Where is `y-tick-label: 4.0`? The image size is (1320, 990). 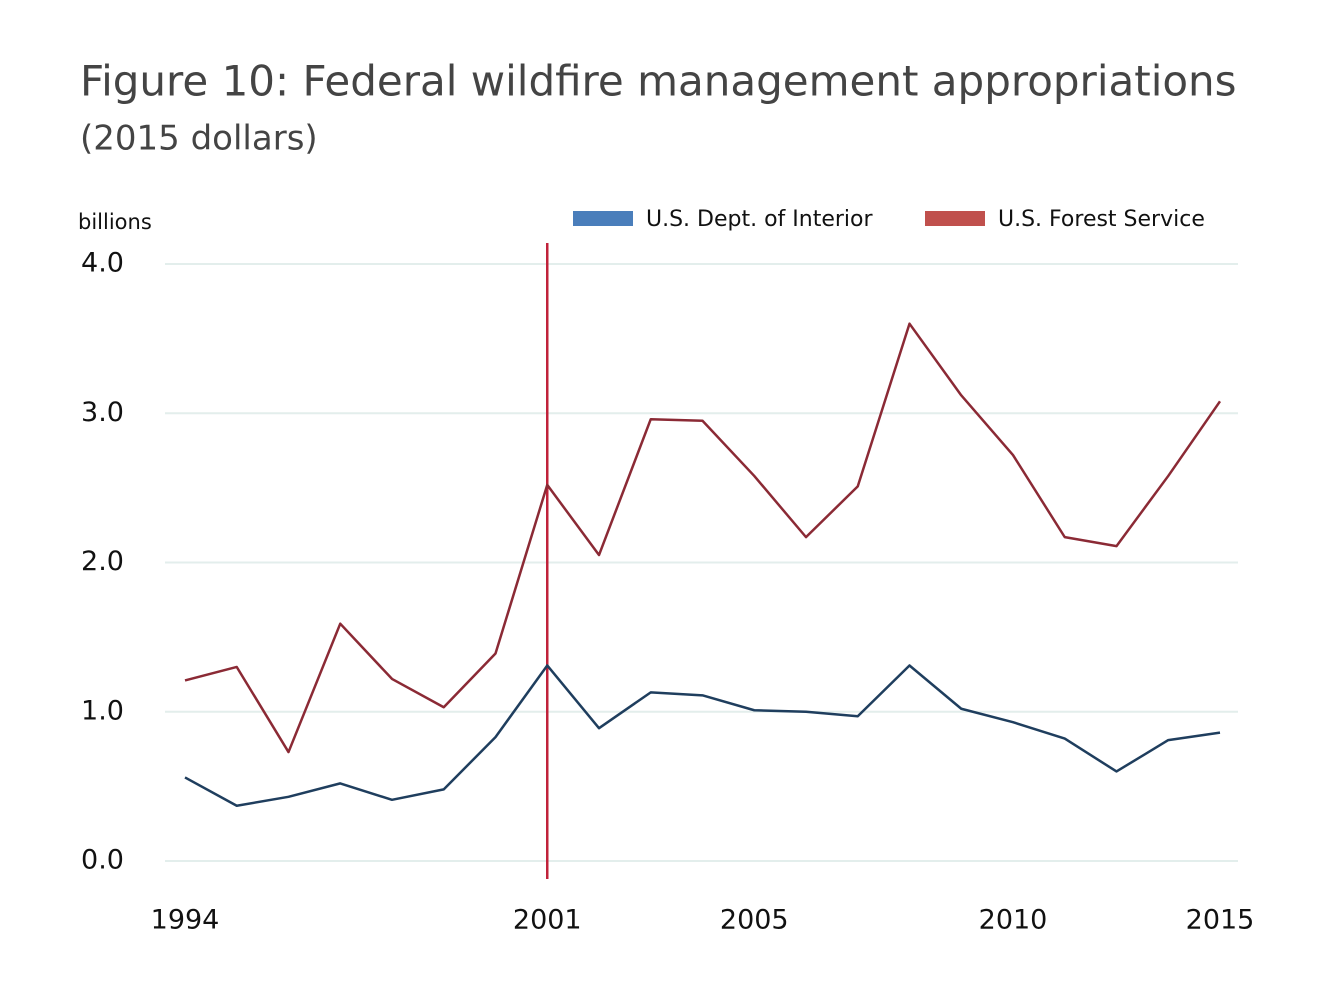 y-tick-label: 4.0 is located at coordinates (102, 263).